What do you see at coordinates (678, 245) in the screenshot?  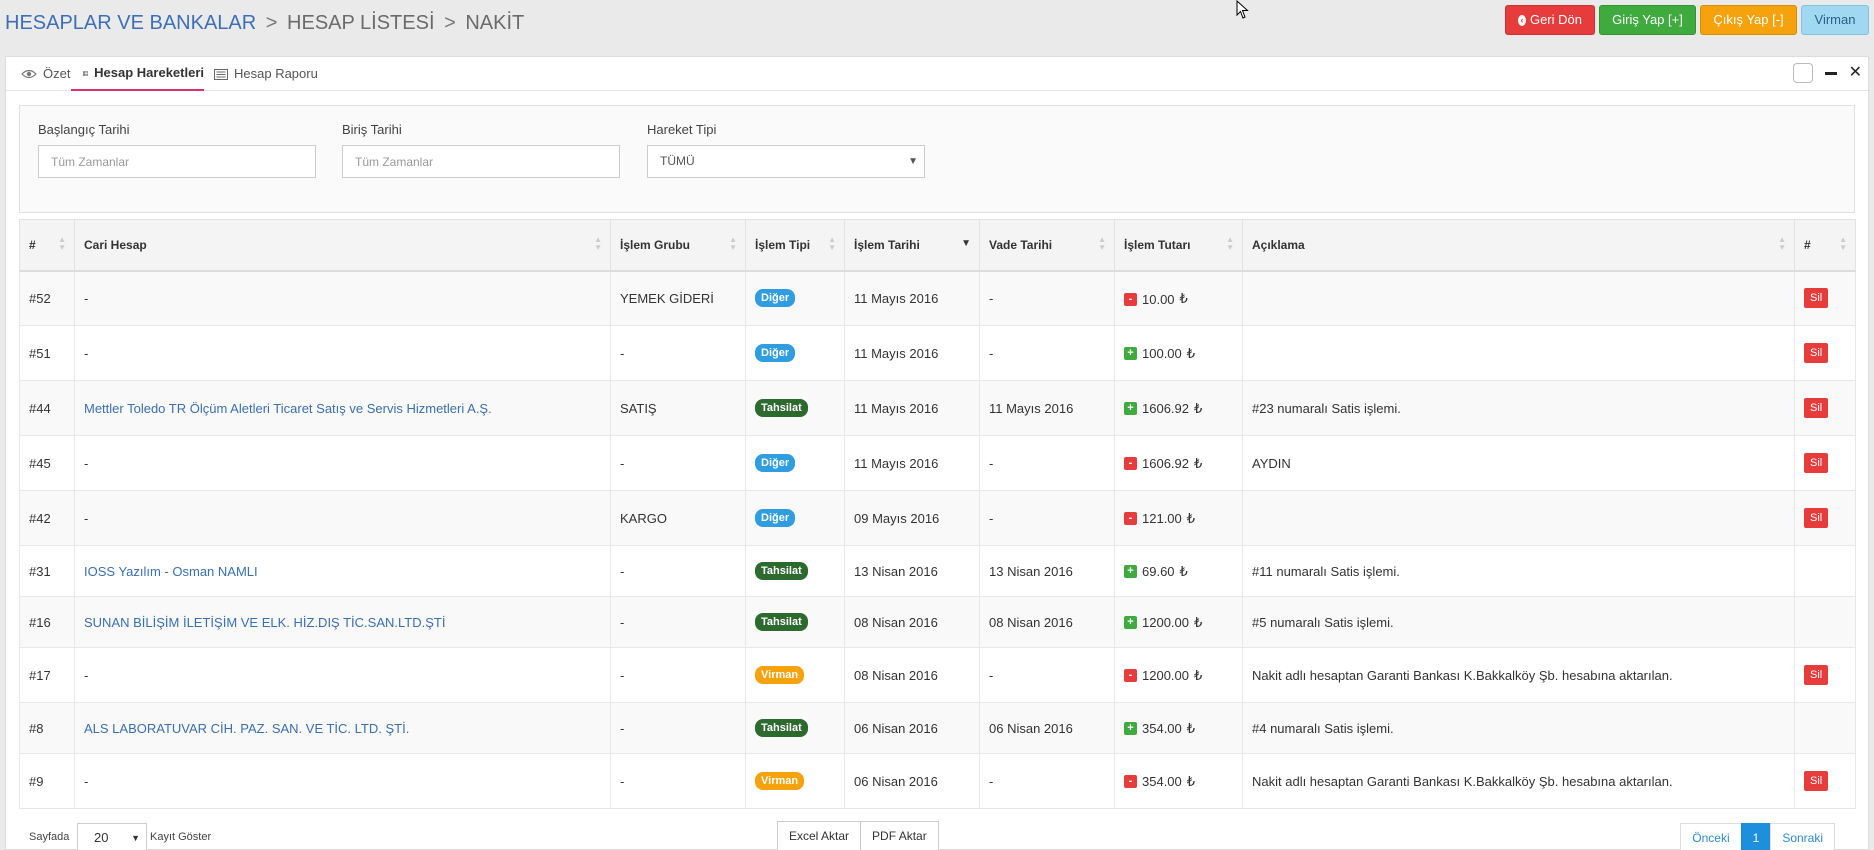 I see `col-header-group: İşlem Grubu ▲ ▼` at bounding box center [678, 245].